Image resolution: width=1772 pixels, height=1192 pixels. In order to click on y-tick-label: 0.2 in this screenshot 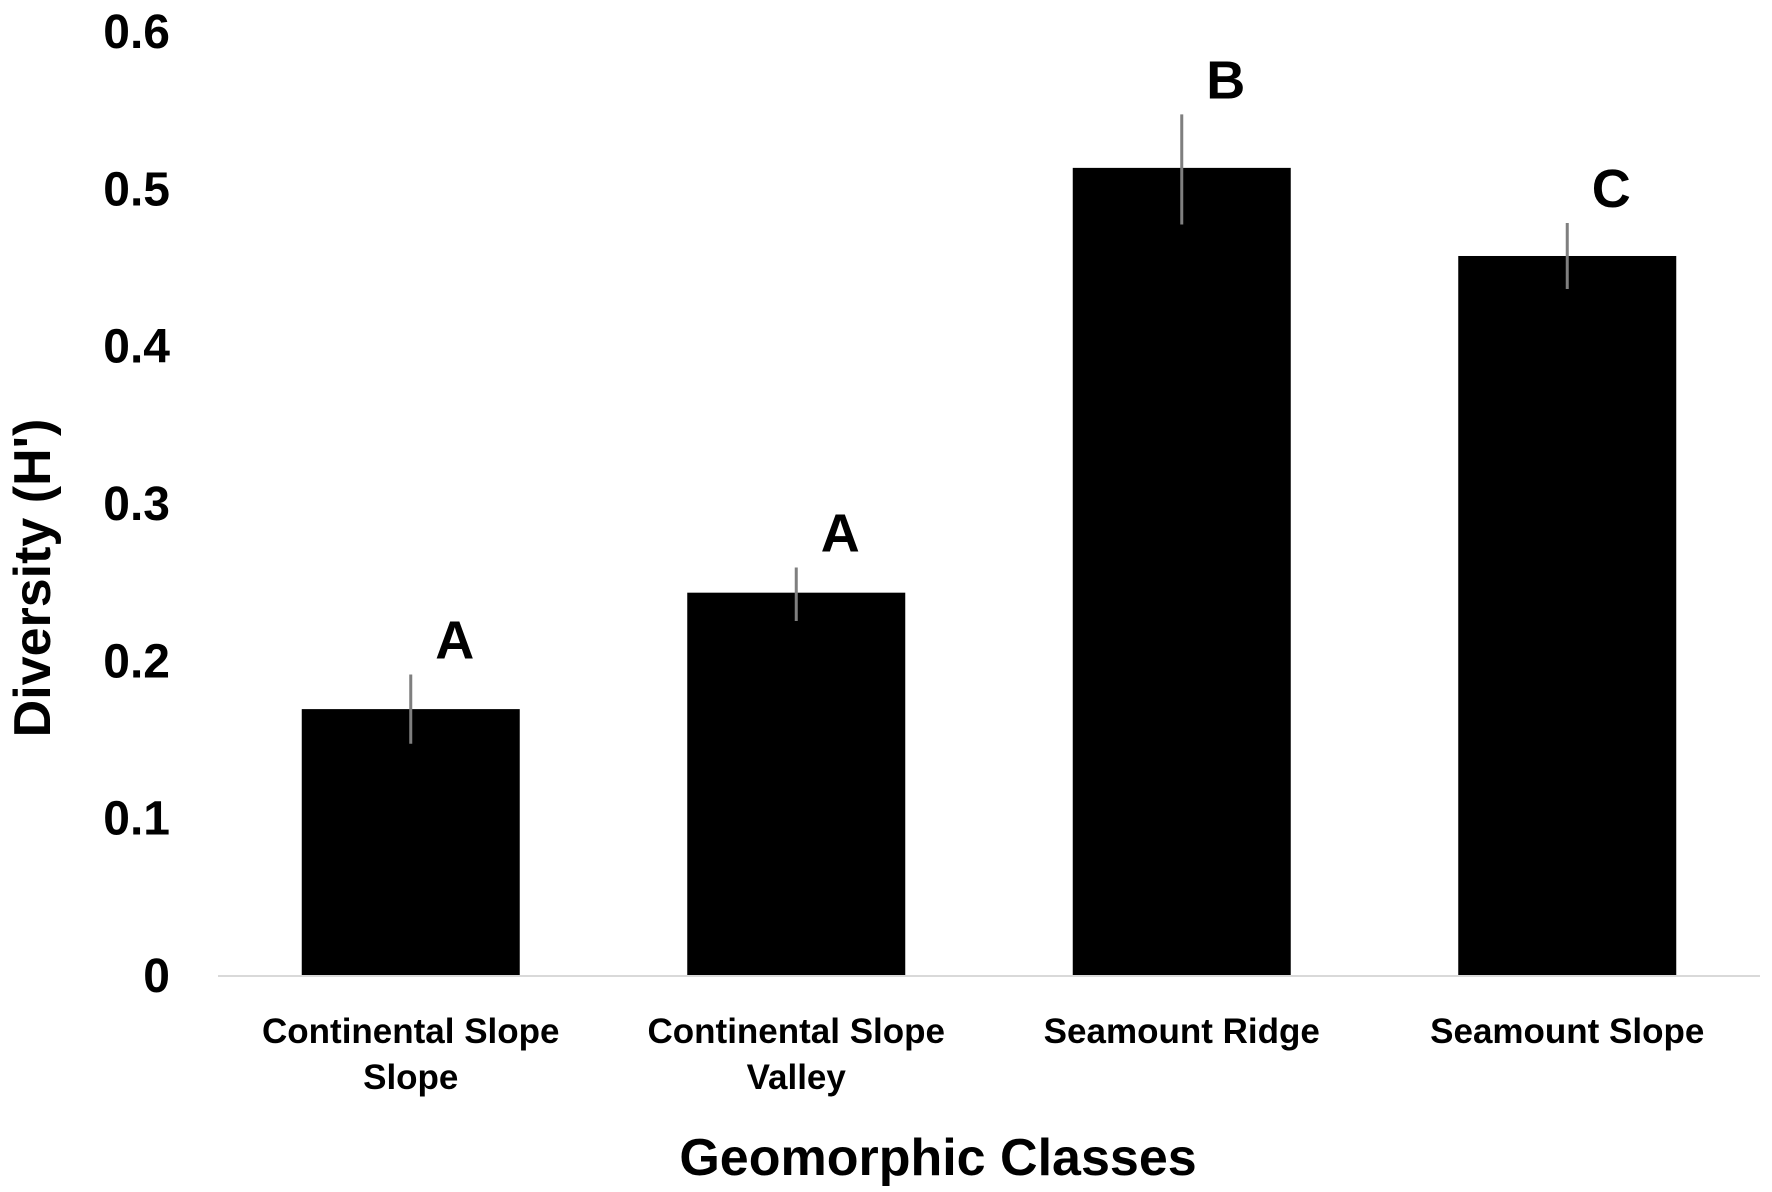, I will do `click(136, 661)`.